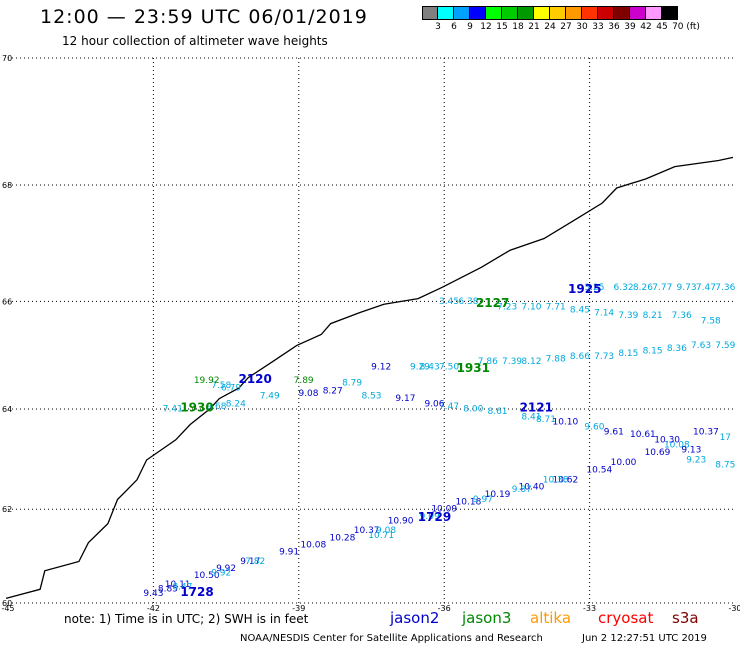 The width and height of the screenshot is (740, 650). What do you see at coordinates (677, 349) in the screenshot?
I see `wave-height-value: 8.36` at bounding box center [677, 349].